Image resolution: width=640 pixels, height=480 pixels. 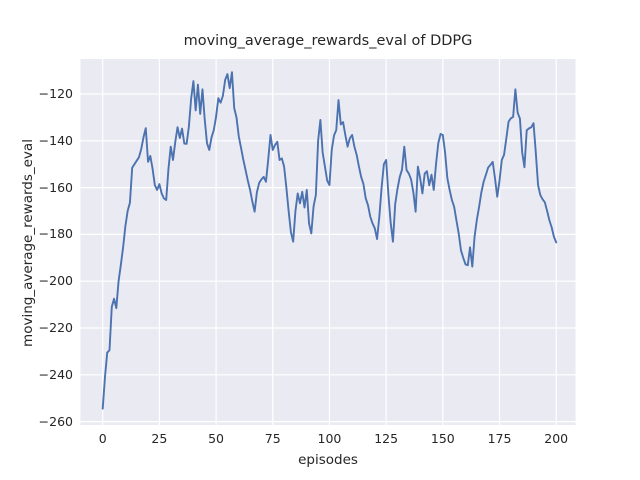 I want to click on x-tick-label: 100, so click(x=329, y=438).